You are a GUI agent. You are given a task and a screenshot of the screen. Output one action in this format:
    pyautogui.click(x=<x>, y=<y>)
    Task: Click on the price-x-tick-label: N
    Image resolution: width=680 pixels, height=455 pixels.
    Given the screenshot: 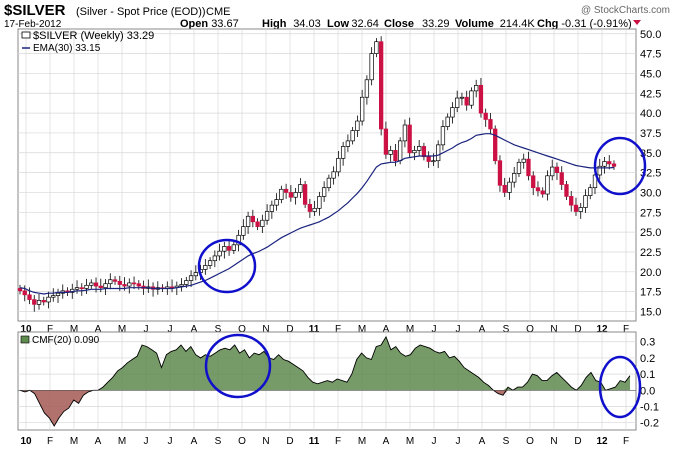 What is the action you would take?
    pyautogui.click(x=265, y=329)
    